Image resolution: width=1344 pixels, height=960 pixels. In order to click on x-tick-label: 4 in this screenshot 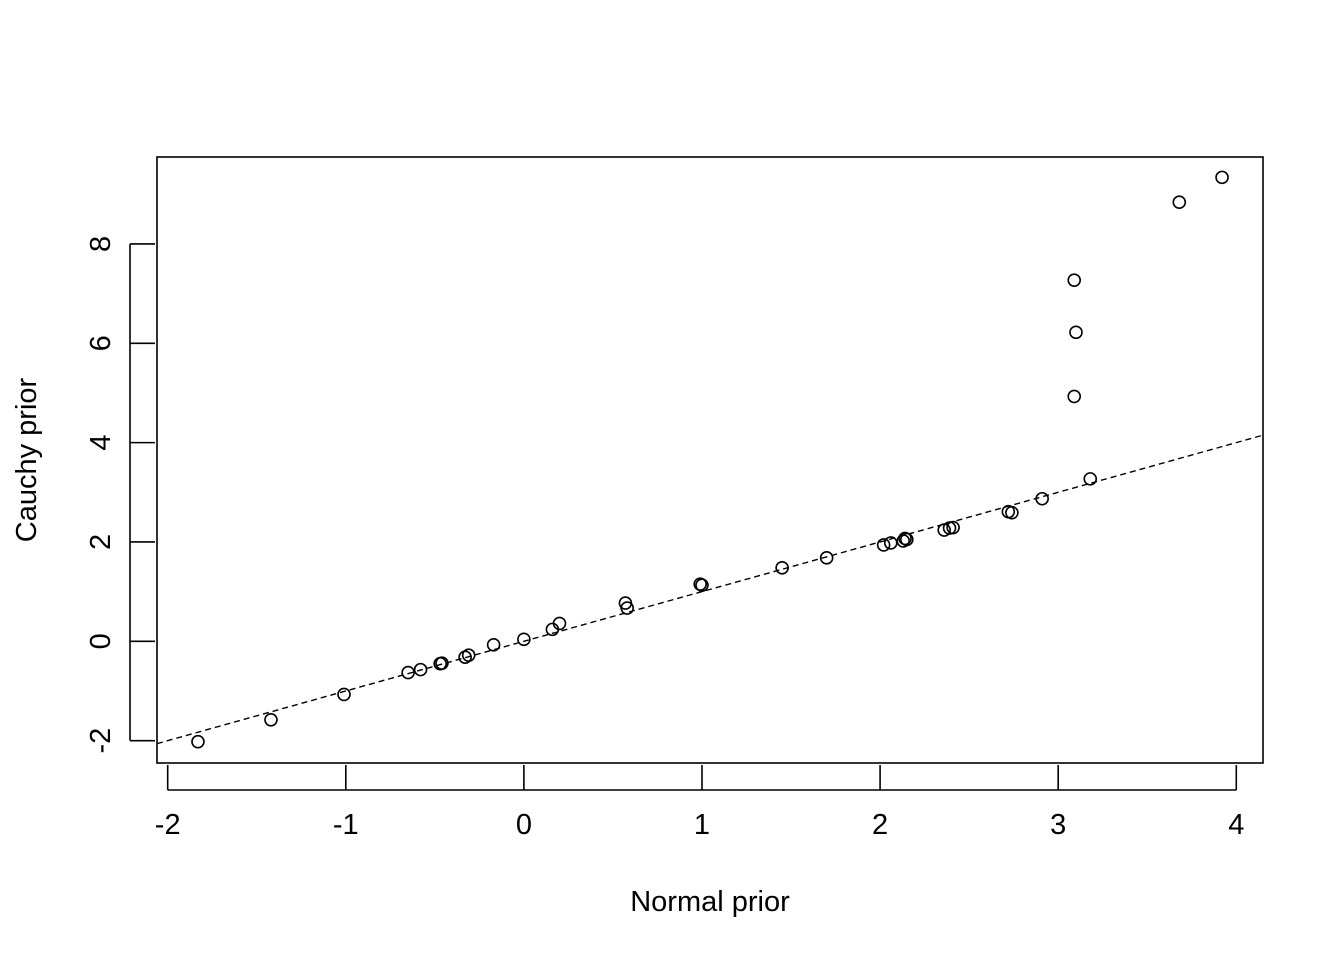, I will do `click(1236, 825)`.